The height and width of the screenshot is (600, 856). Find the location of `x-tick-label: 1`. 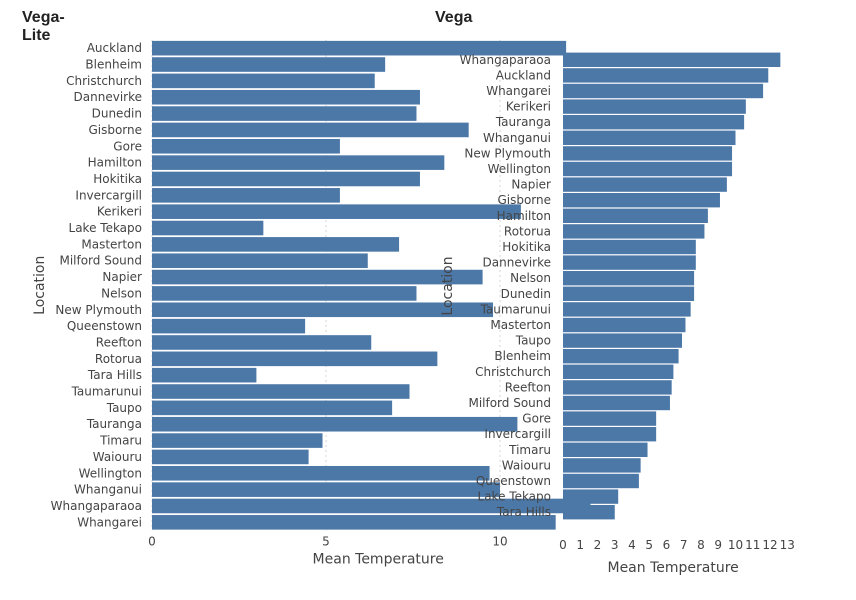

x-tick-label: 1 is located at coordinates (580, 545).